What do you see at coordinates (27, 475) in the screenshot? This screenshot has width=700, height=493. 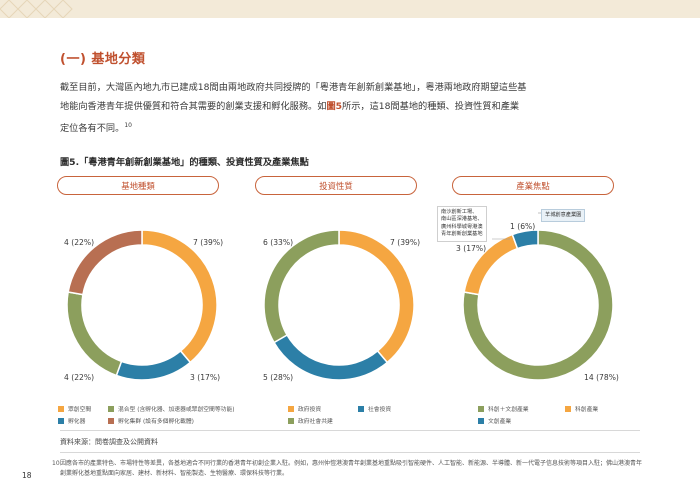 I see `page-number: 18` at bounding box center [27, 475].